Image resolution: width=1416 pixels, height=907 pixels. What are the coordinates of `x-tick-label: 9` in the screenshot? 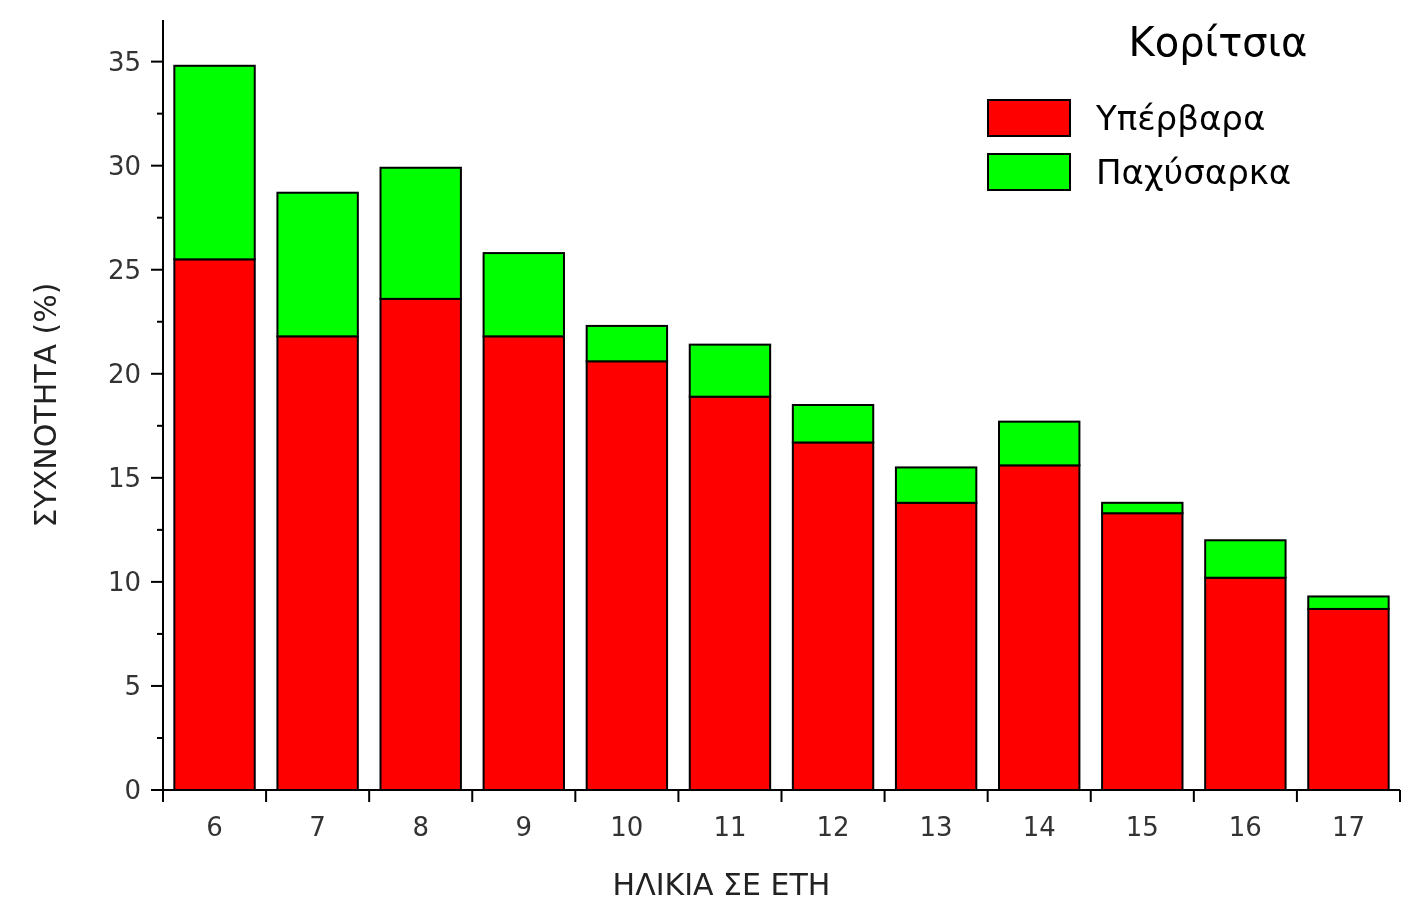 It's located at (524, 827).